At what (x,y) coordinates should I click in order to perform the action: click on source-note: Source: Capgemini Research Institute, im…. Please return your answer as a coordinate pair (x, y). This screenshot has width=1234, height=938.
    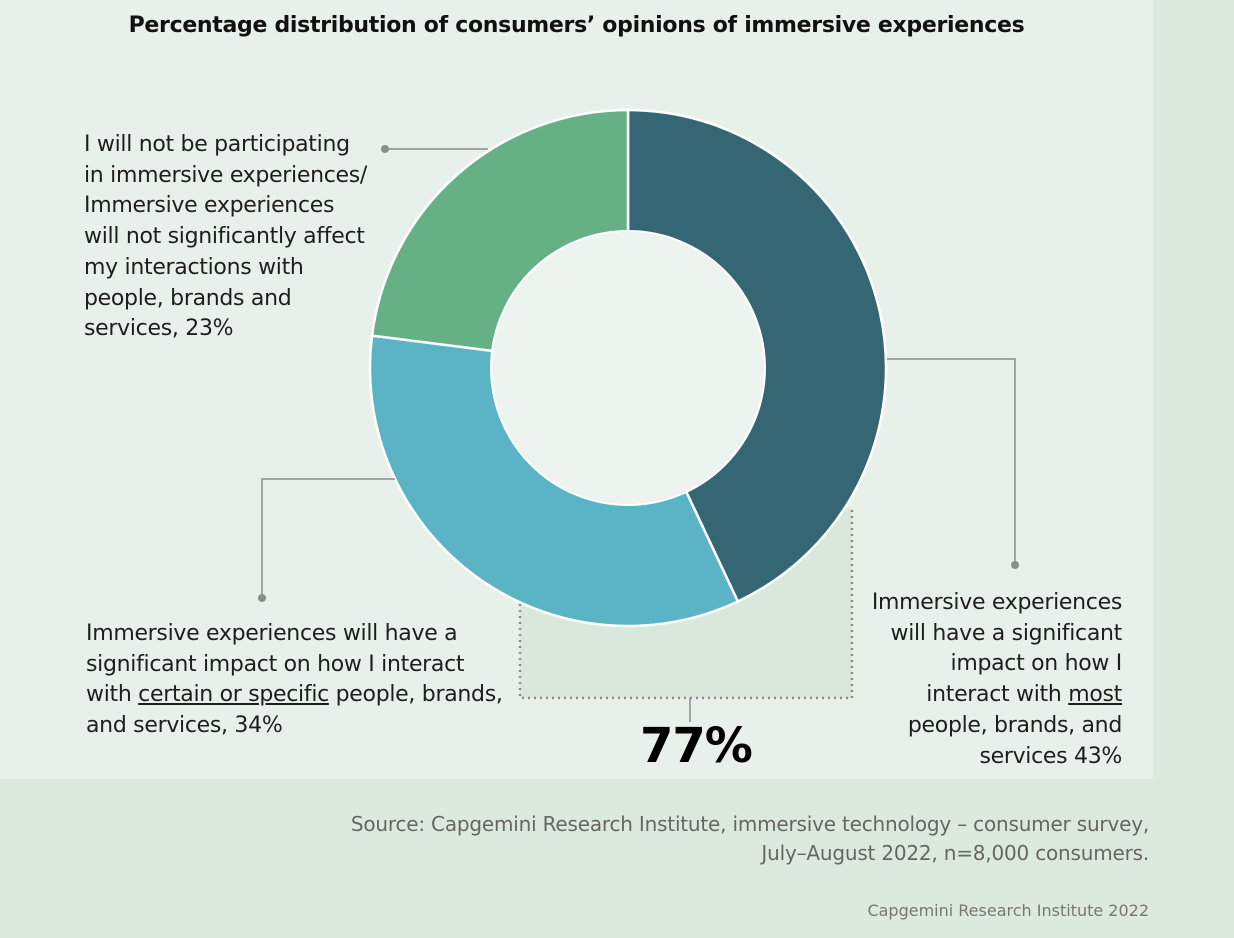
    Looking at the image, I should click on (750, 838).